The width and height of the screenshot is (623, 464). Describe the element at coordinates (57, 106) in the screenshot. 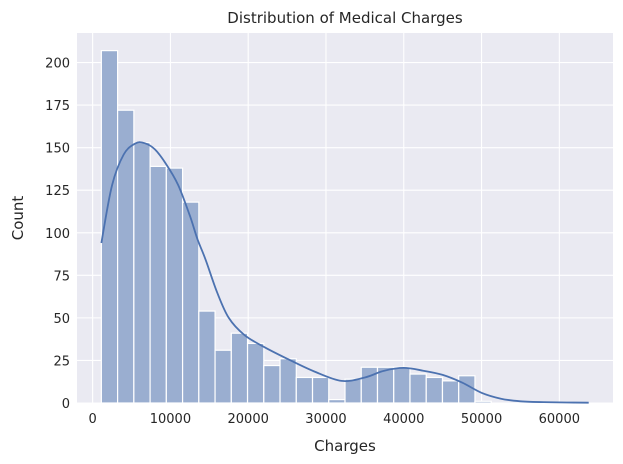

I see `y-tick-label: 175` at that location.